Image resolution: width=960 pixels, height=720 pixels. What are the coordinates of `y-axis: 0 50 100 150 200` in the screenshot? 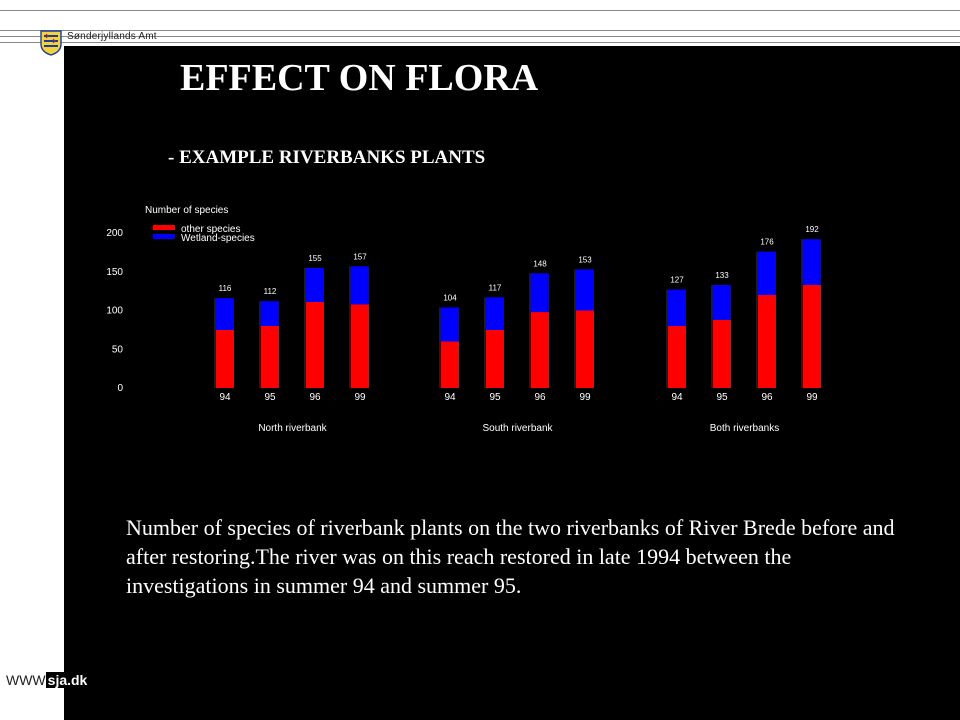 It's located at (114, 311).